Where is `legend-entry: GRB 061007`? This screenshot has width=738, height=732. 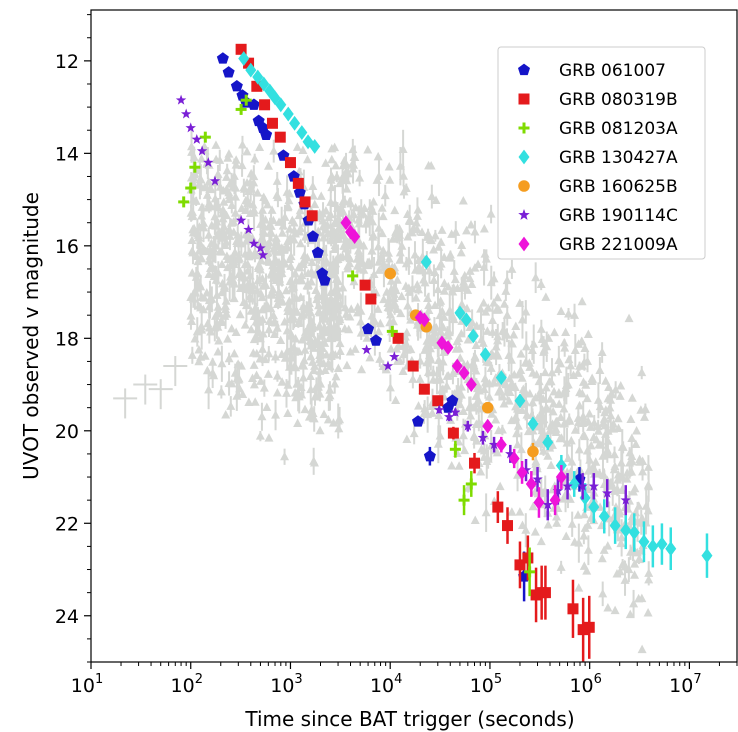
legend-entry: GRB 061007 is located at coordinates (591, 71).